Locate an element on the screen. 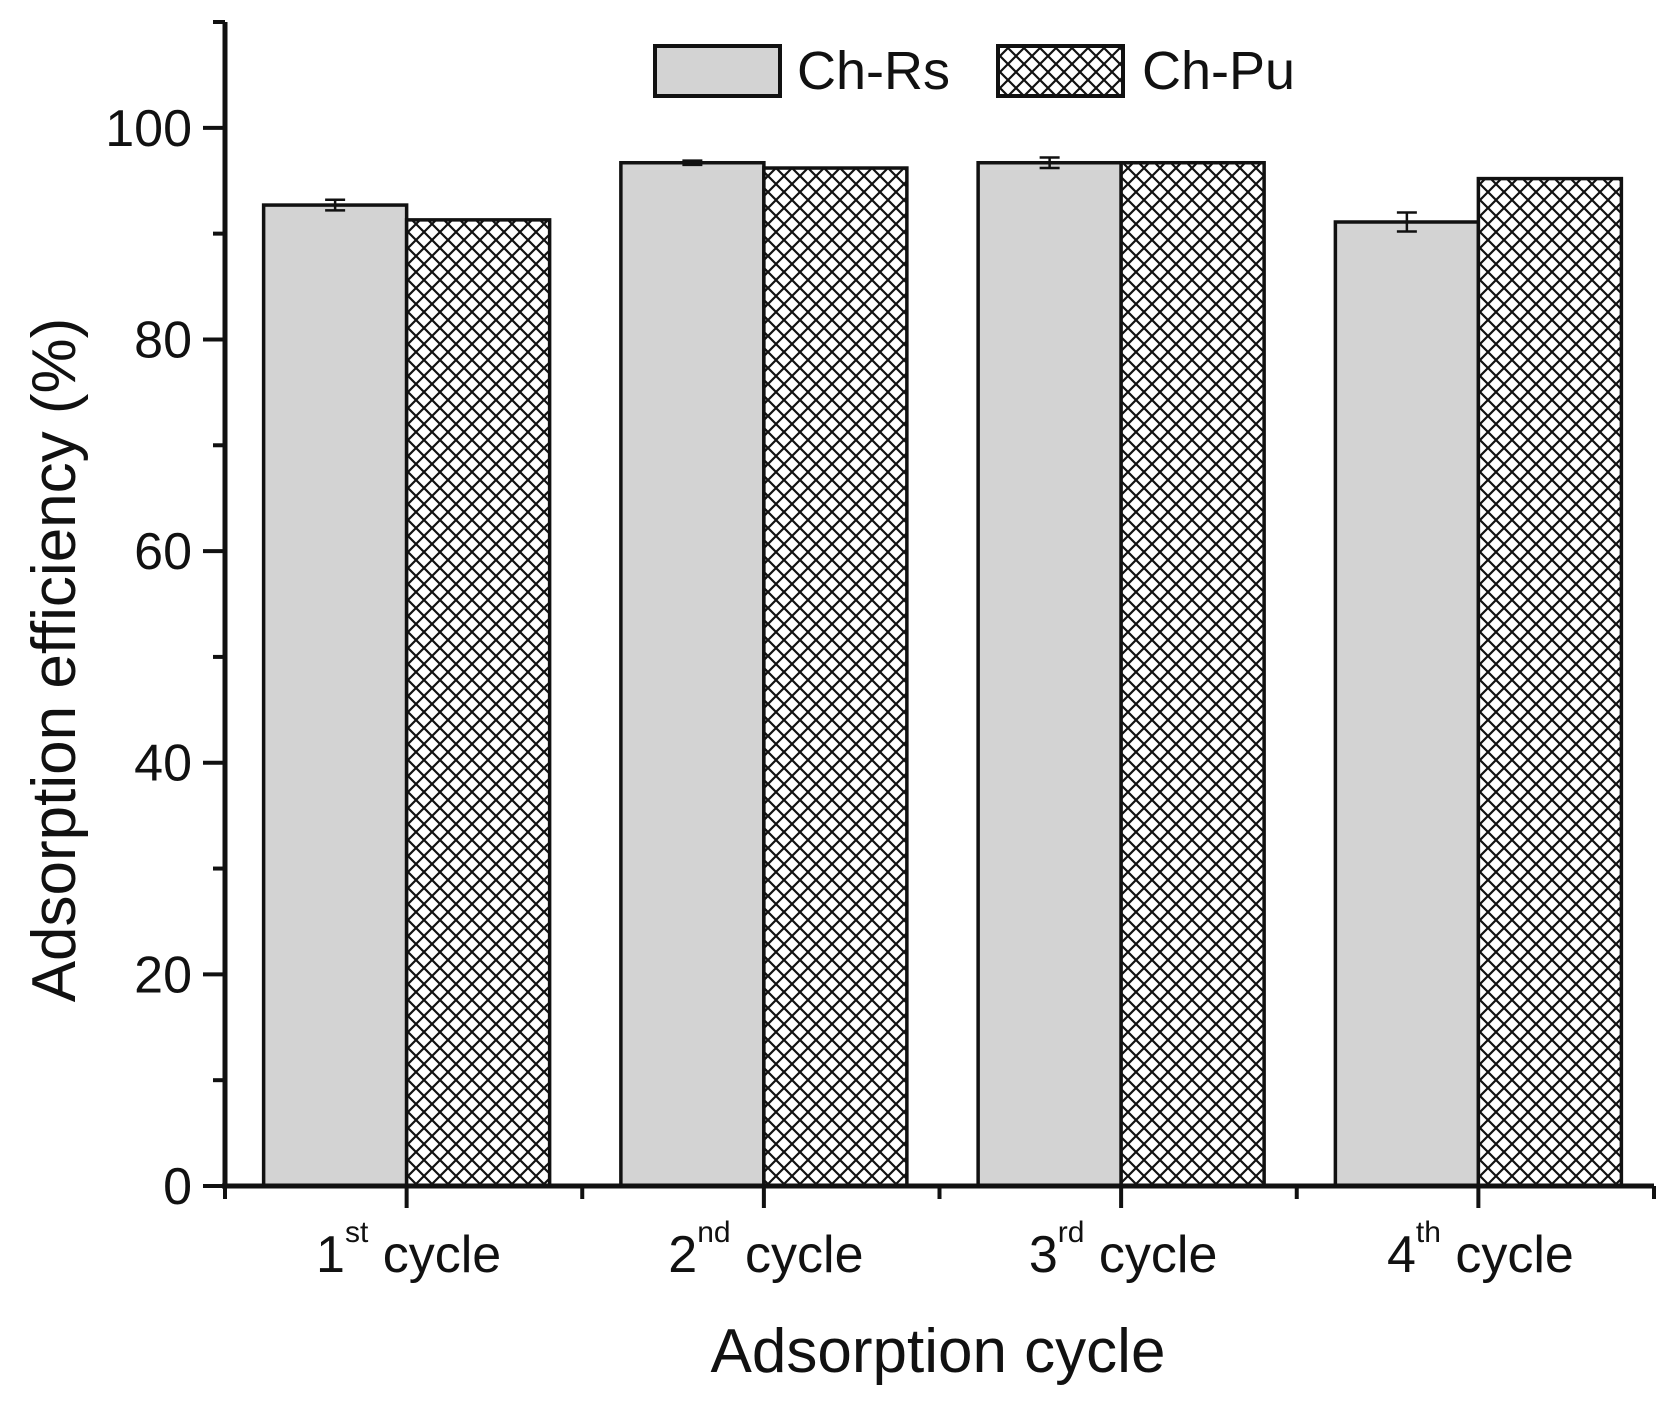 The height and width of the screenshot is (1406, 1667). x-tick-label-2: 2nd cycle is located at coordinates (765, 1250).